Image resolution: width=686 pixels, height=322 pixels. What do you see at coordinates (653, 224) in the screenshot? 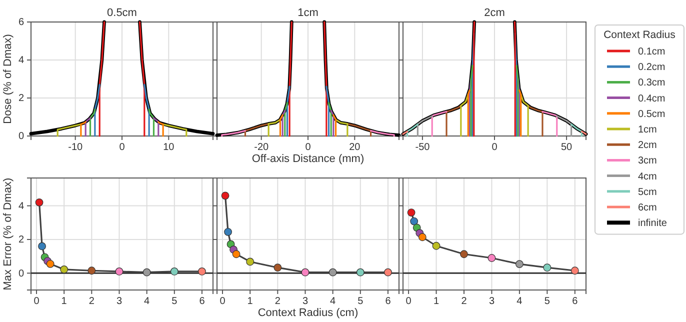
I see `legend-label: infinite` at bounding box center [653, 224].